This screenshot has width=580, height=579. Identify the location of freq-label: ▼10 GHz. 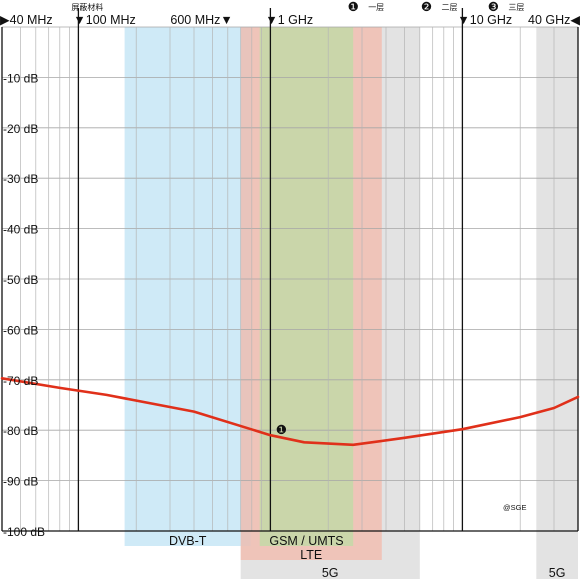
(484, 20).